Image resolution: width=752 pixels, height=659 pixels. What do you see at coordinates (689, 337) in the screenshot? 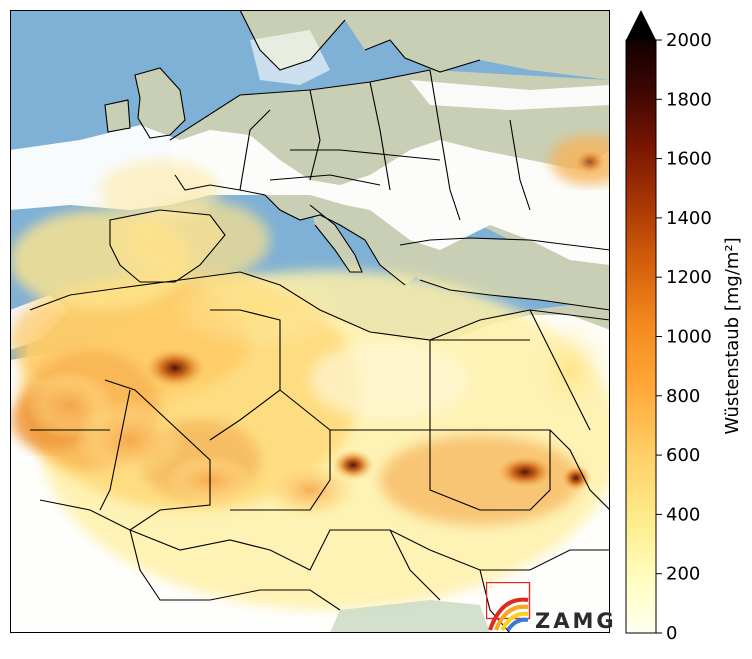
I see `colorbar-tick-label: 1000` at bounding box center [689, 337].